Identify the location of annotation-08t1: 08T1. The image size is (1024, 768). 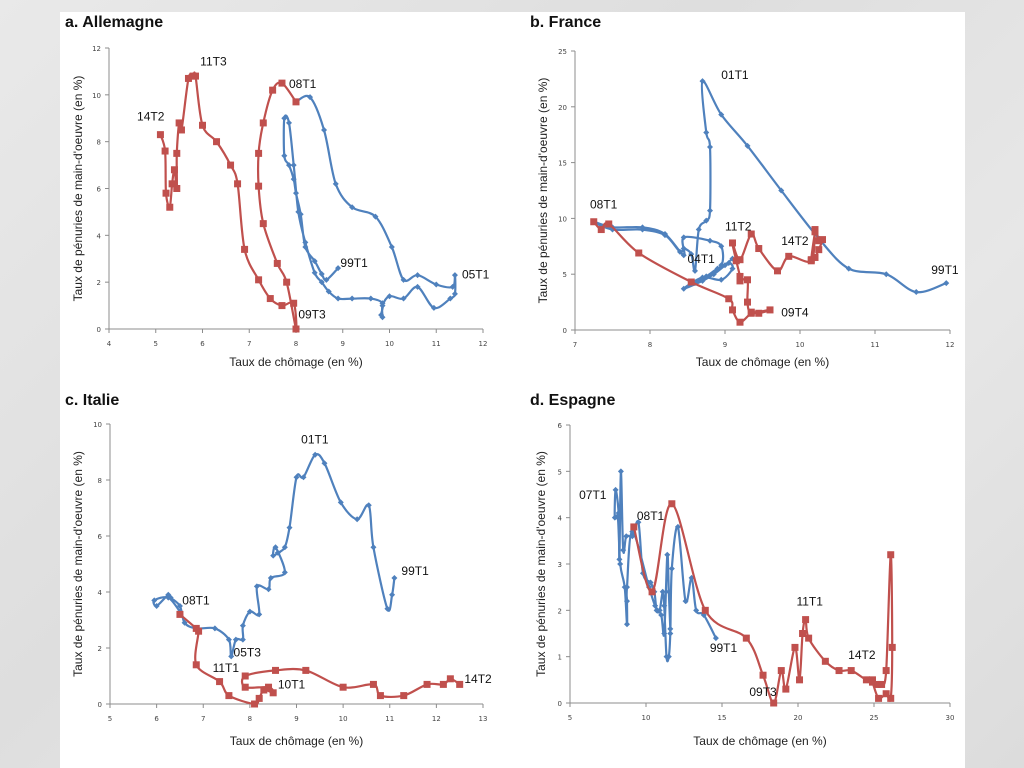
(604, 204).